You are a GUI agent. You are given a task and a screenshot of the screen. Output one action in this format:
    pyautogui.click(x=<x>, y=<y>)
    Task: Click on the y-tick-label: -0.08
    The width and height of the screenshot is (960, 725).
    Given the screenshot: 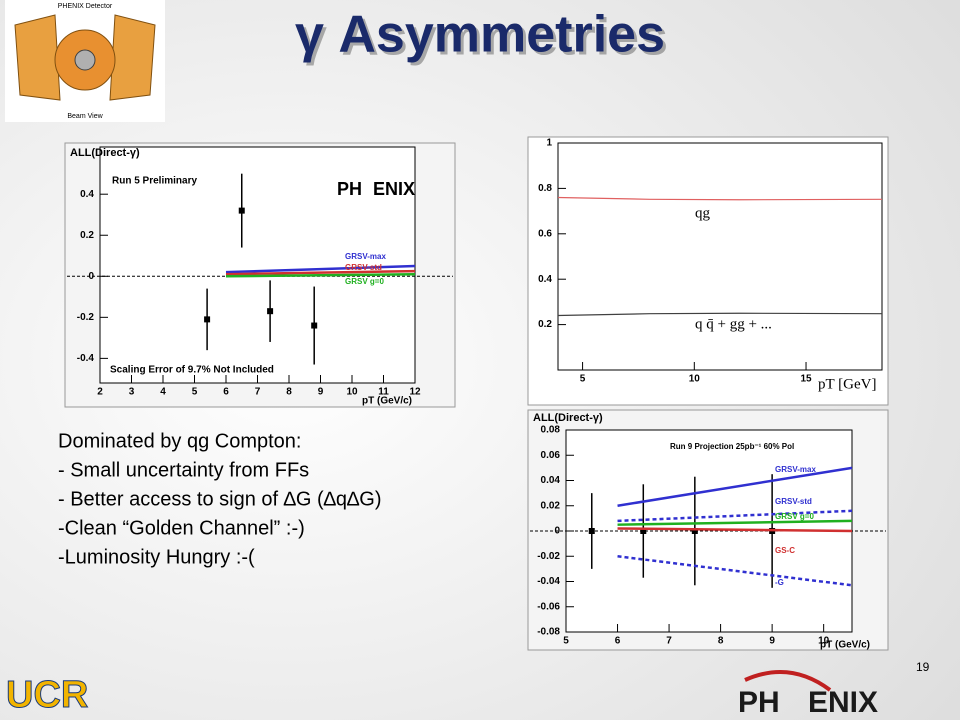 What is the action you would take?
    pyautogui.click(x=548, y=632)
    